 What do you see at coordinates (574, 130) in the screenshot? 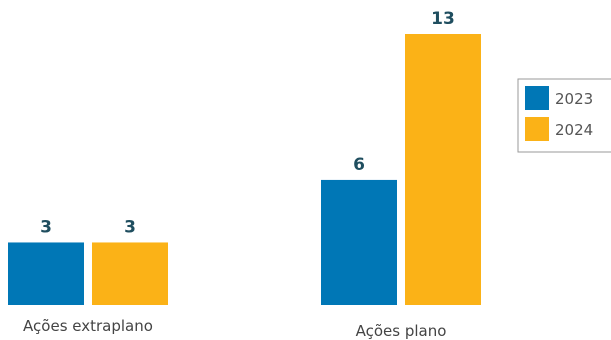
I see `legend-label-2024: 2024` at bounding box center [574, 130].